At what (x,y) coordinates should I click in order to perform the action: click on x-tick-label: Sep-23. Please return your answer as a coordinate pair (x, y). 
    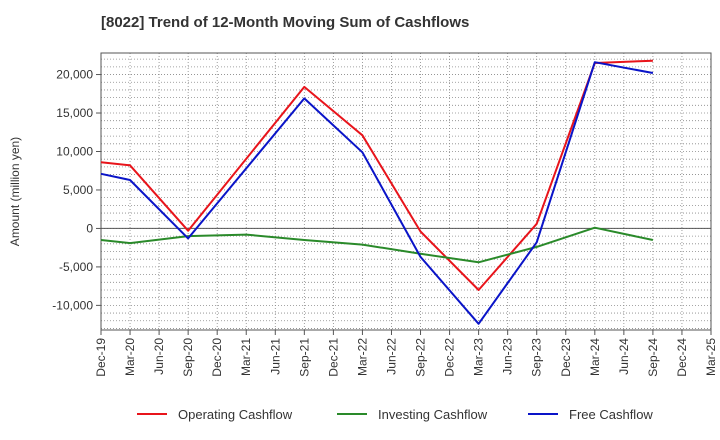
    Looking at the image, I should click on (537, 357).